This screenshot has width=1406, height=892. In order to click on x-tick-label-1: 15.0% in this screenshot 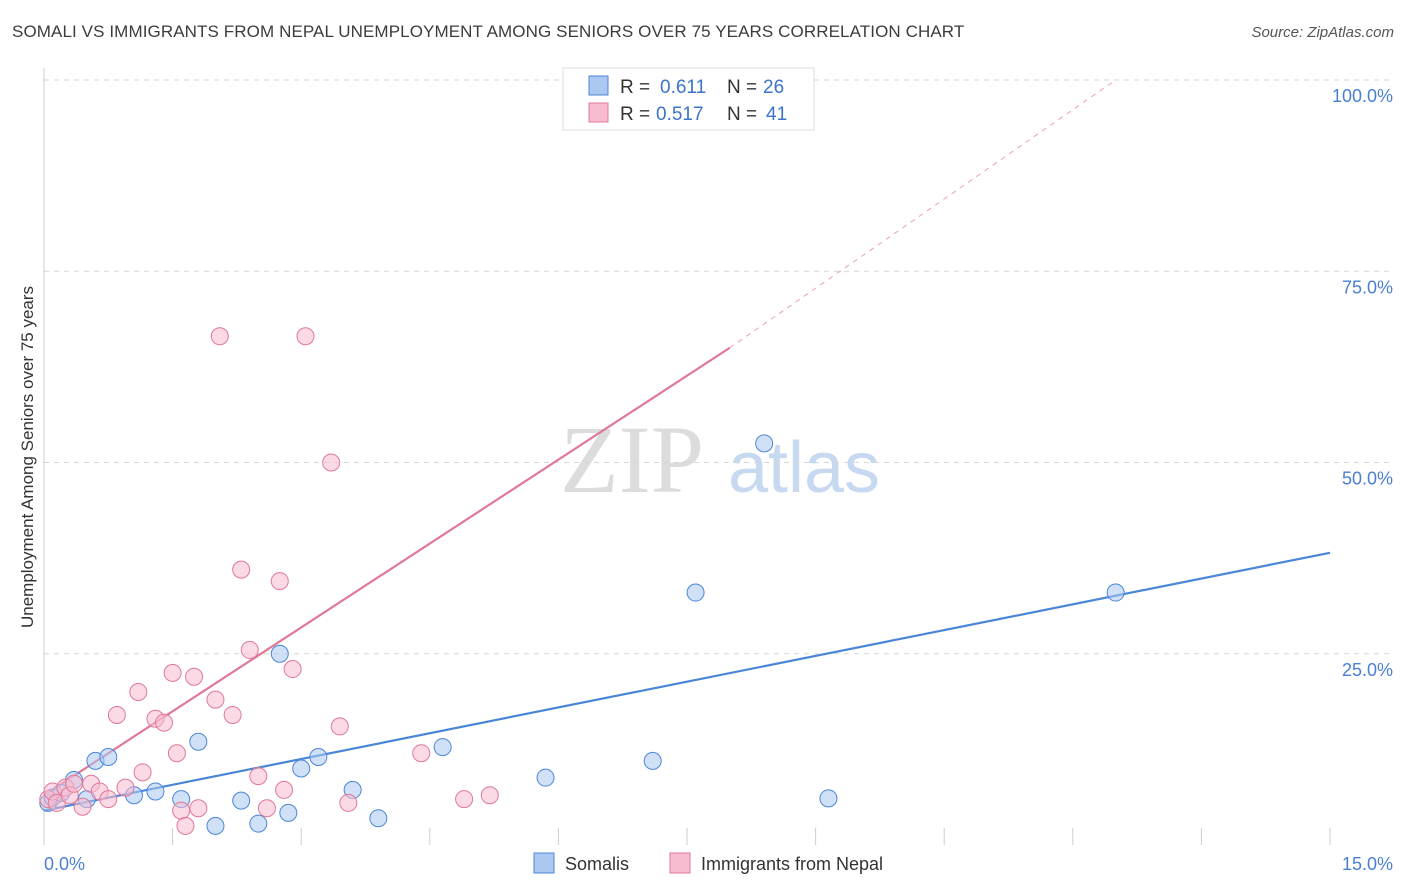, I will do `click(1367, 864)`.